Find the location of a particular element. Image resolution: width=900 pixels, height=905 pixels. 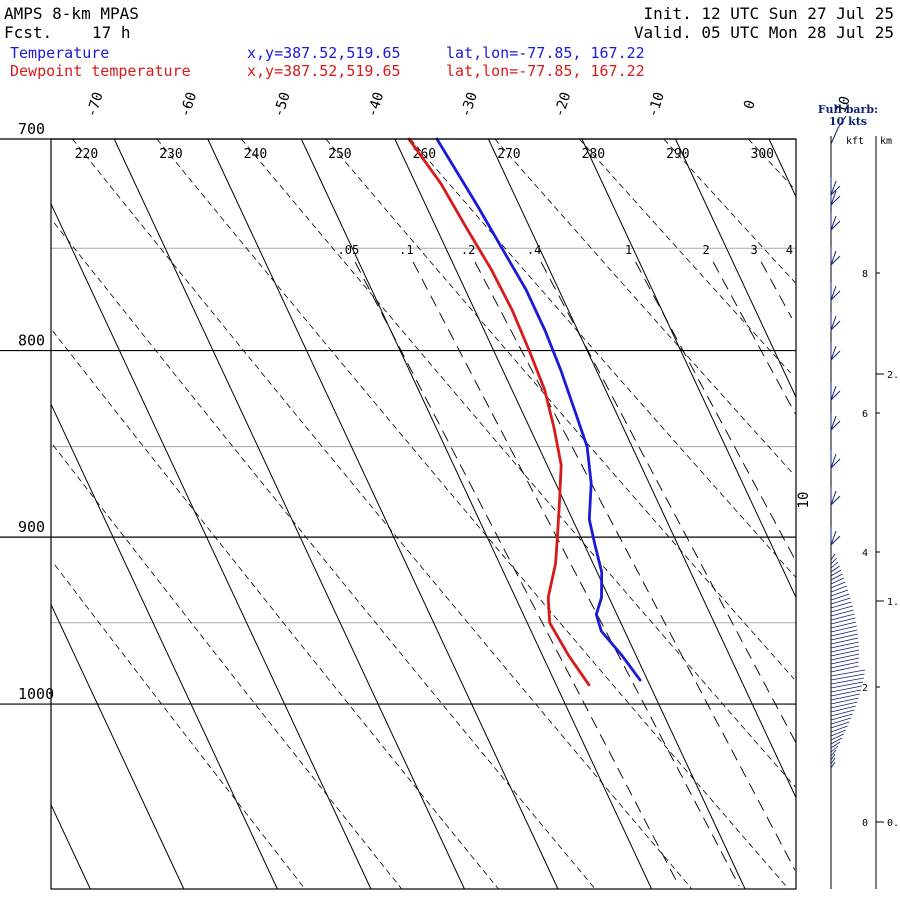

temperature-tick-label: -60 is located at coordinates (188, 104).